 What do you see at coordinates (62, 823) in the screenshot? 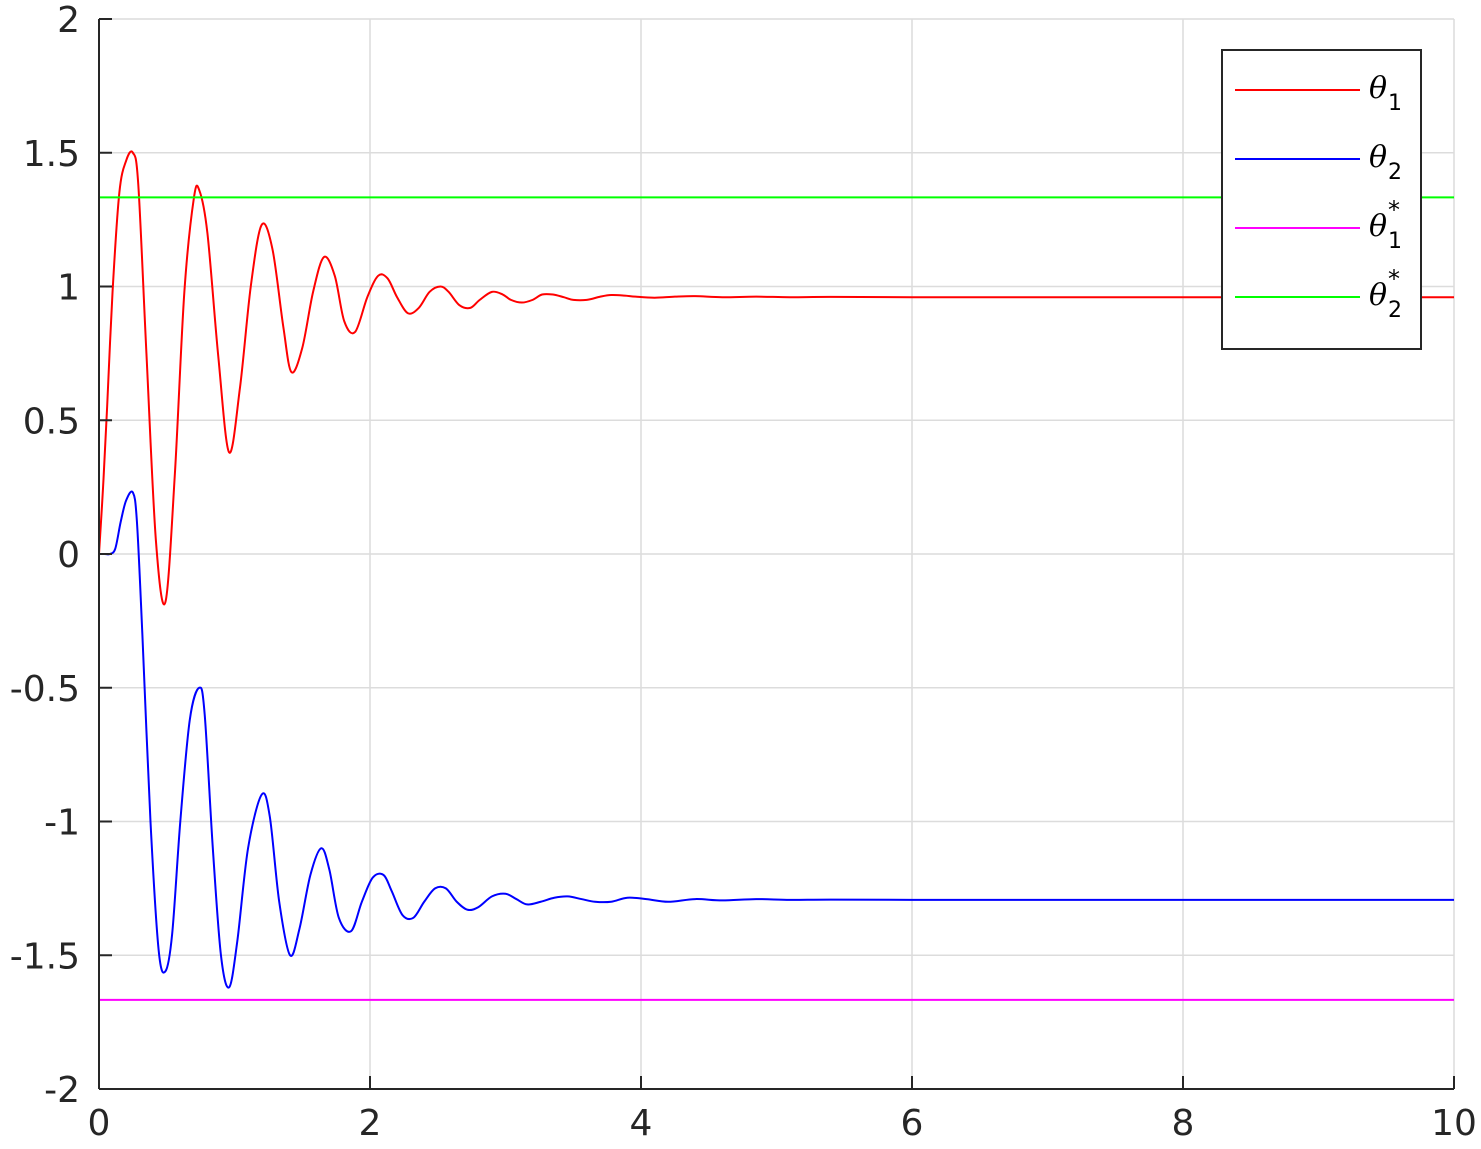
I see `y-tick-label-2: -1` at bounding box center [62, 823].